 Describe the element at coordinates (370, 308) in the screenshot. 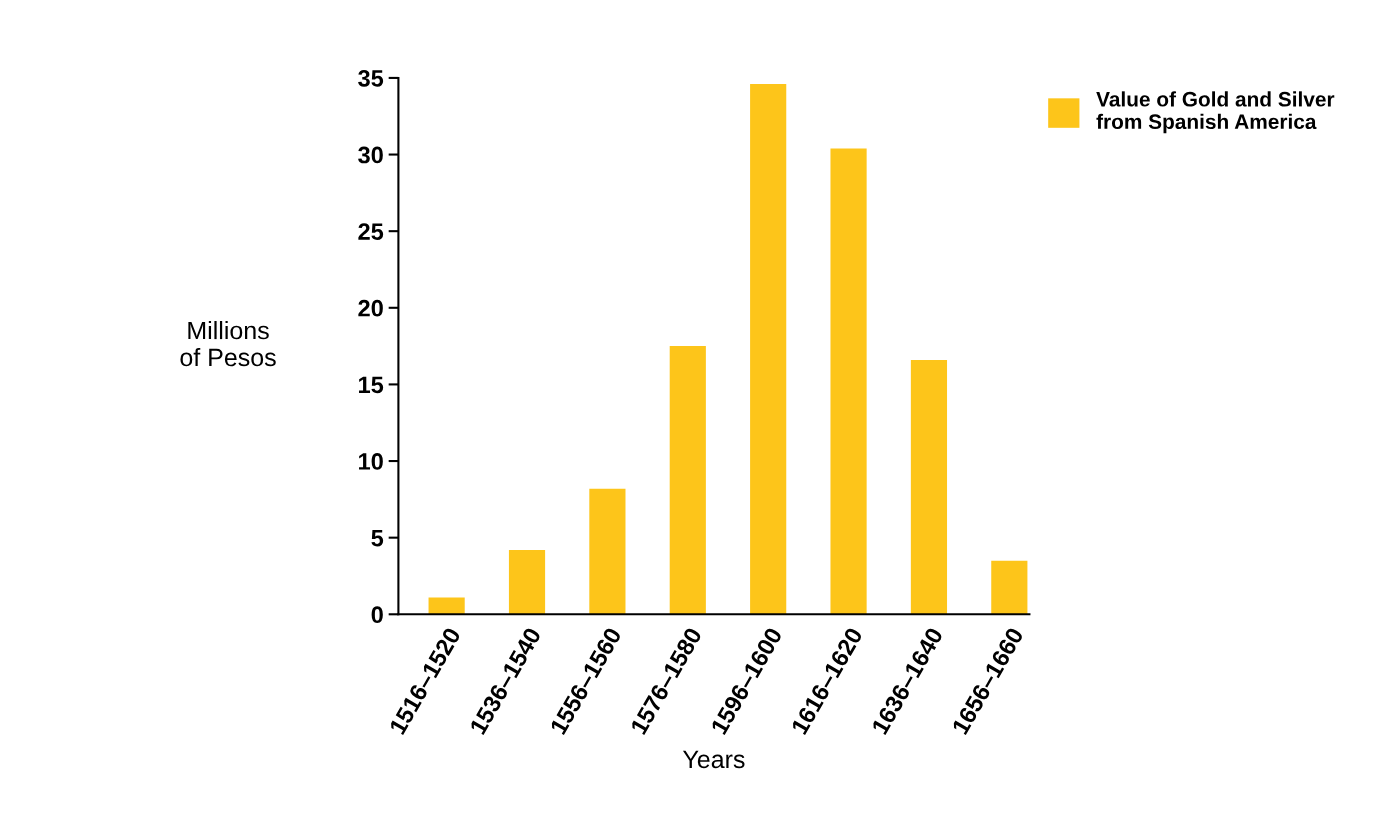

I see `y-tick-label: 20` at that location.